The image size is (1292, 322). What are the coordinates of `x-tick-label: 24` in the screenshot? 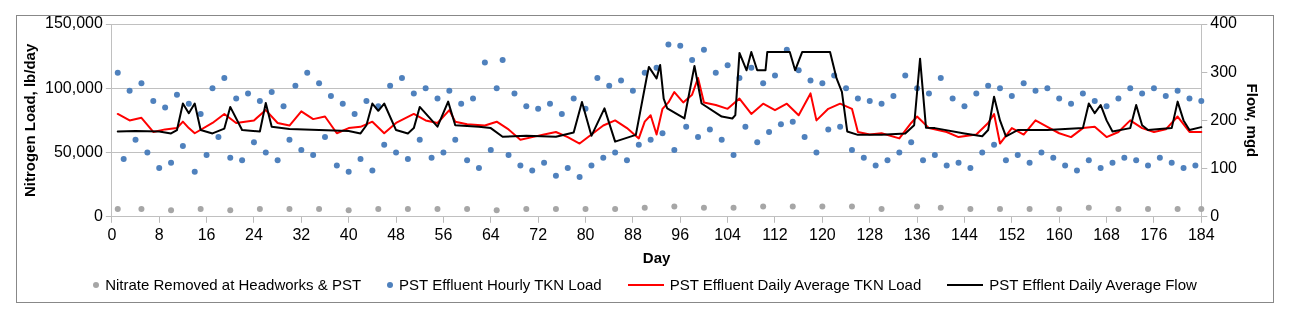 It's located at (254, 234).